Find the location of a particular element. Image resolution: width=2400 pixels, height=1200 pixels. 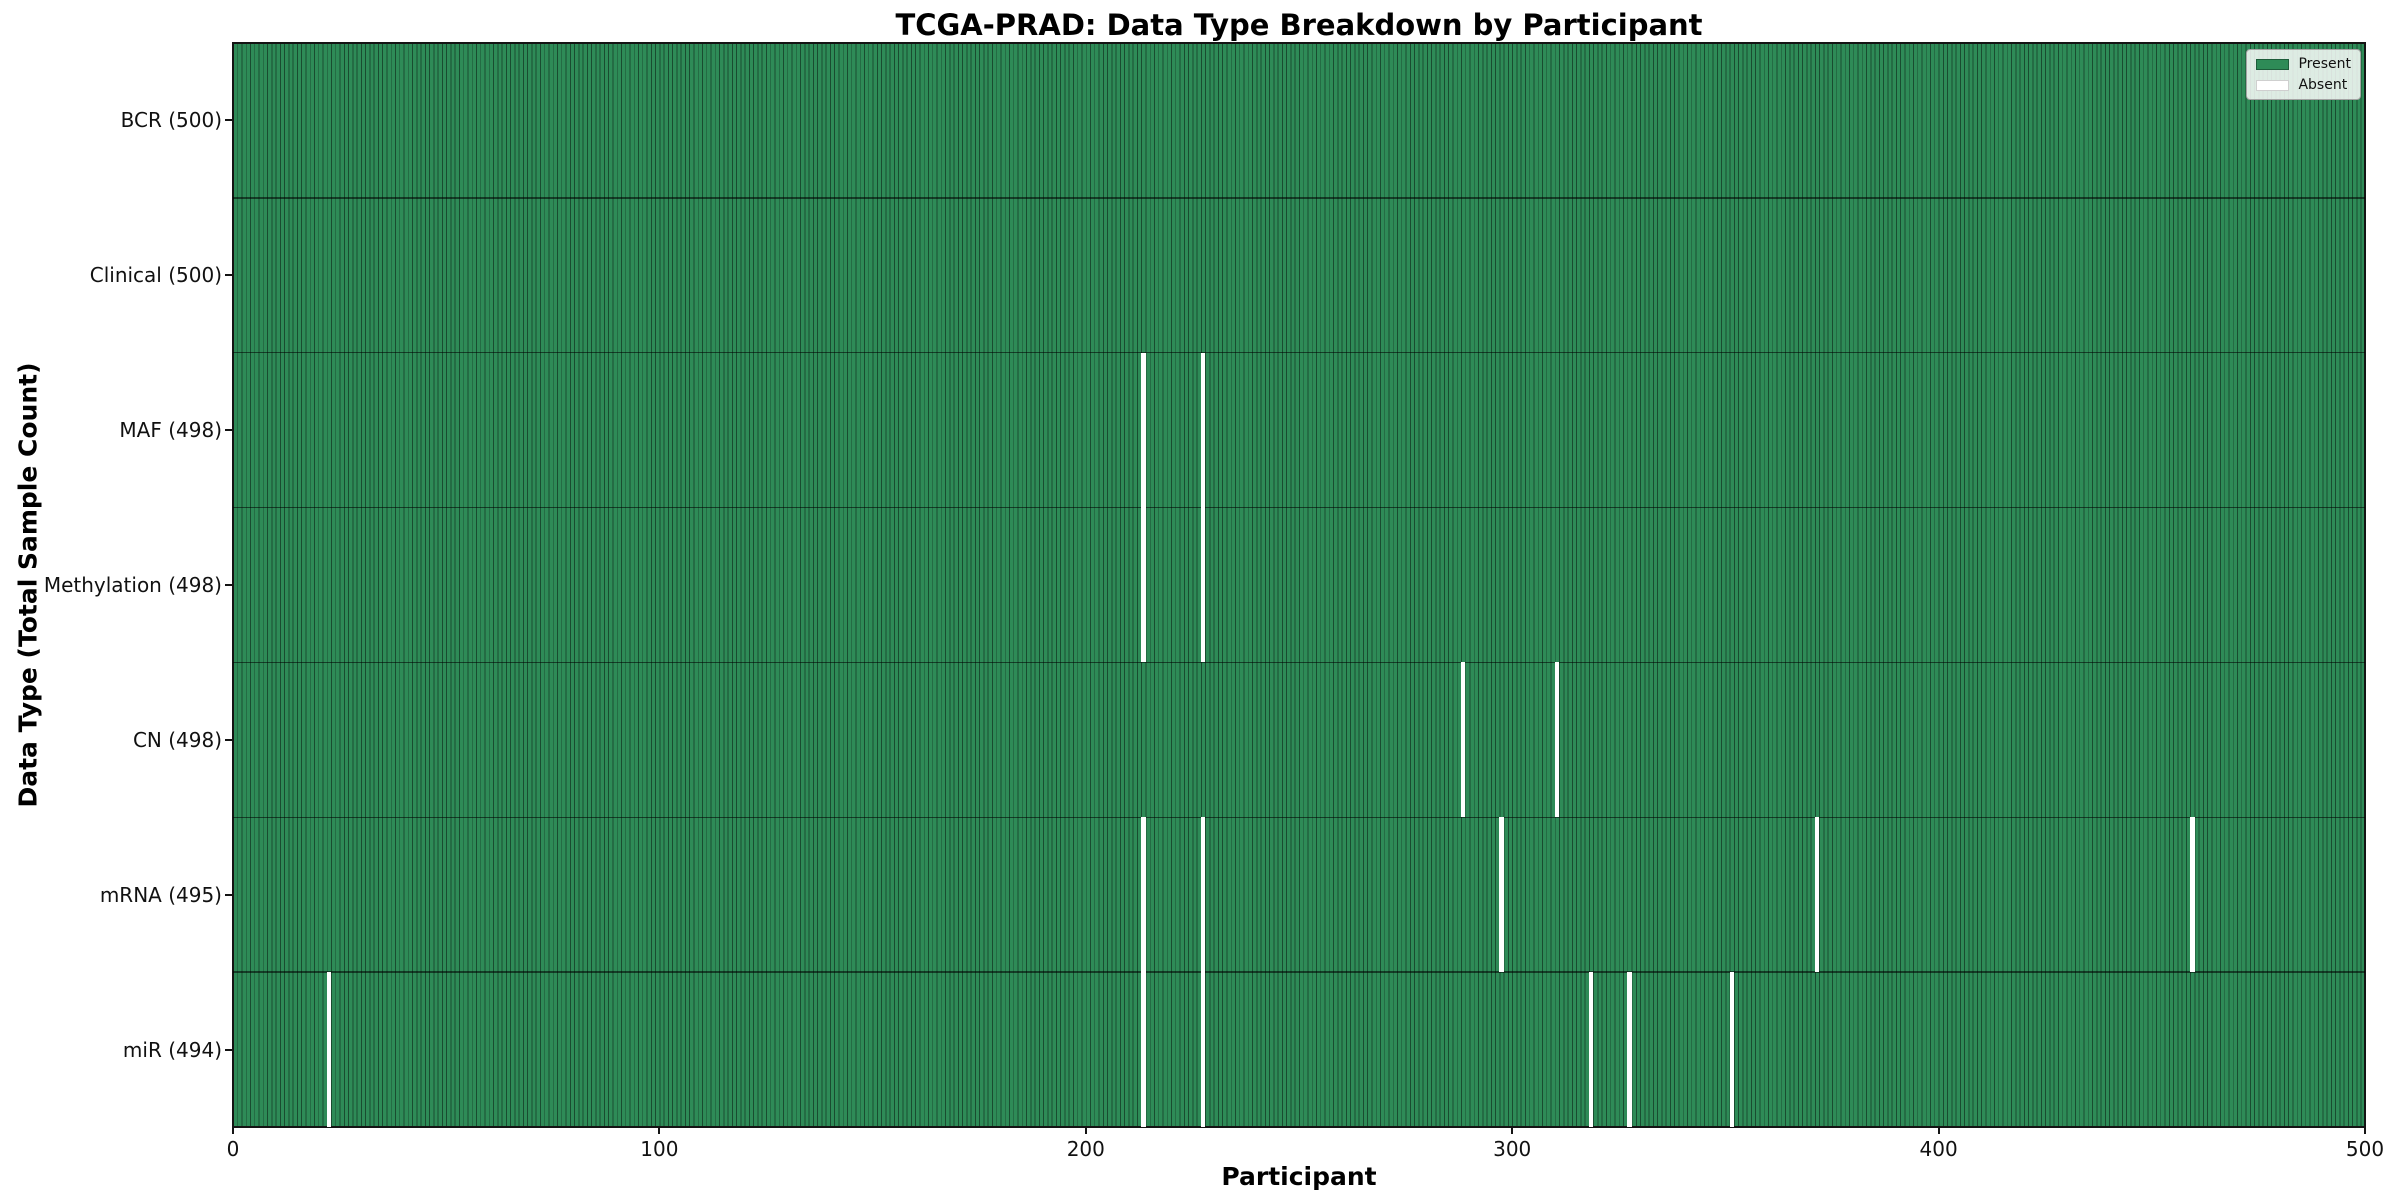

y-tick-label: CN (498) is located at coordinates (177, 739).